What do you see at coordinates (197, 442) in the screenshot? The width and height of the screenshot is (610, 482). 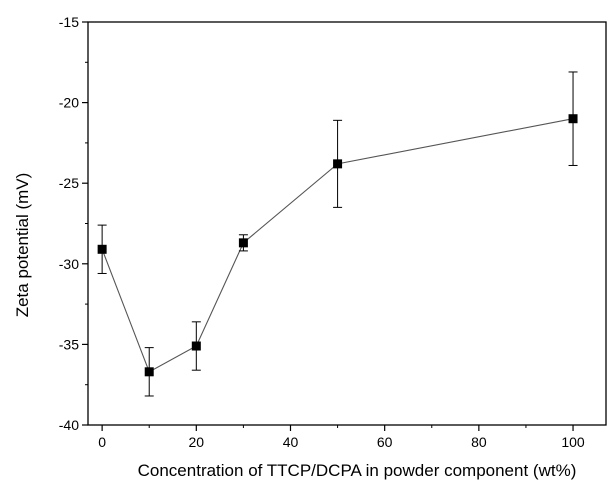 I see `x-tick-label: 20` at bounding box center [197, 442].